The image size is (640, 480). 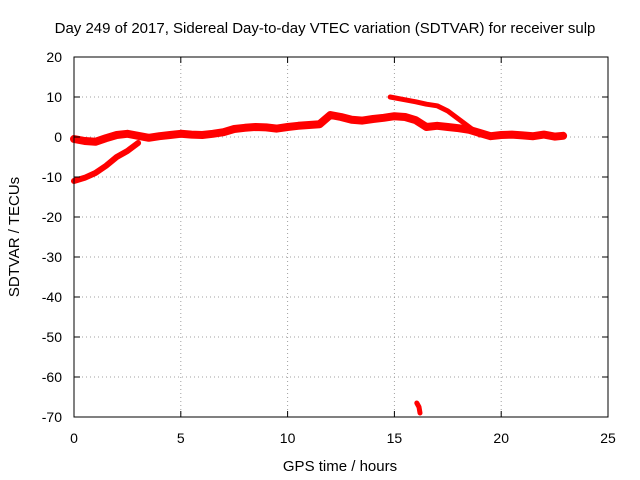 I want to click on series-outlier-track, so click(x=418, y=408).